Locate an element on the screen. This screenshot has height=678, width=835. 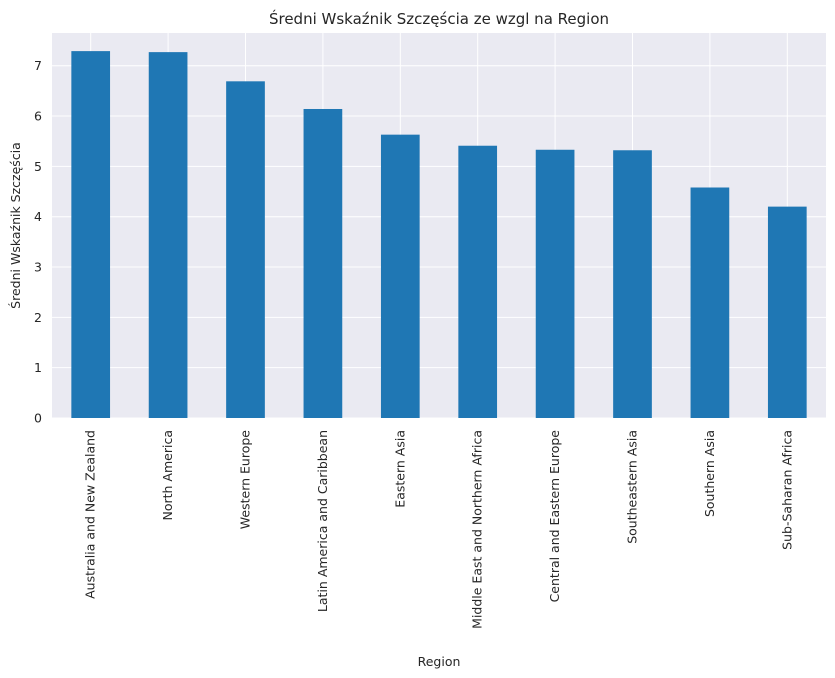
y-tick-label: 5 is located at coordinates (38, 166).